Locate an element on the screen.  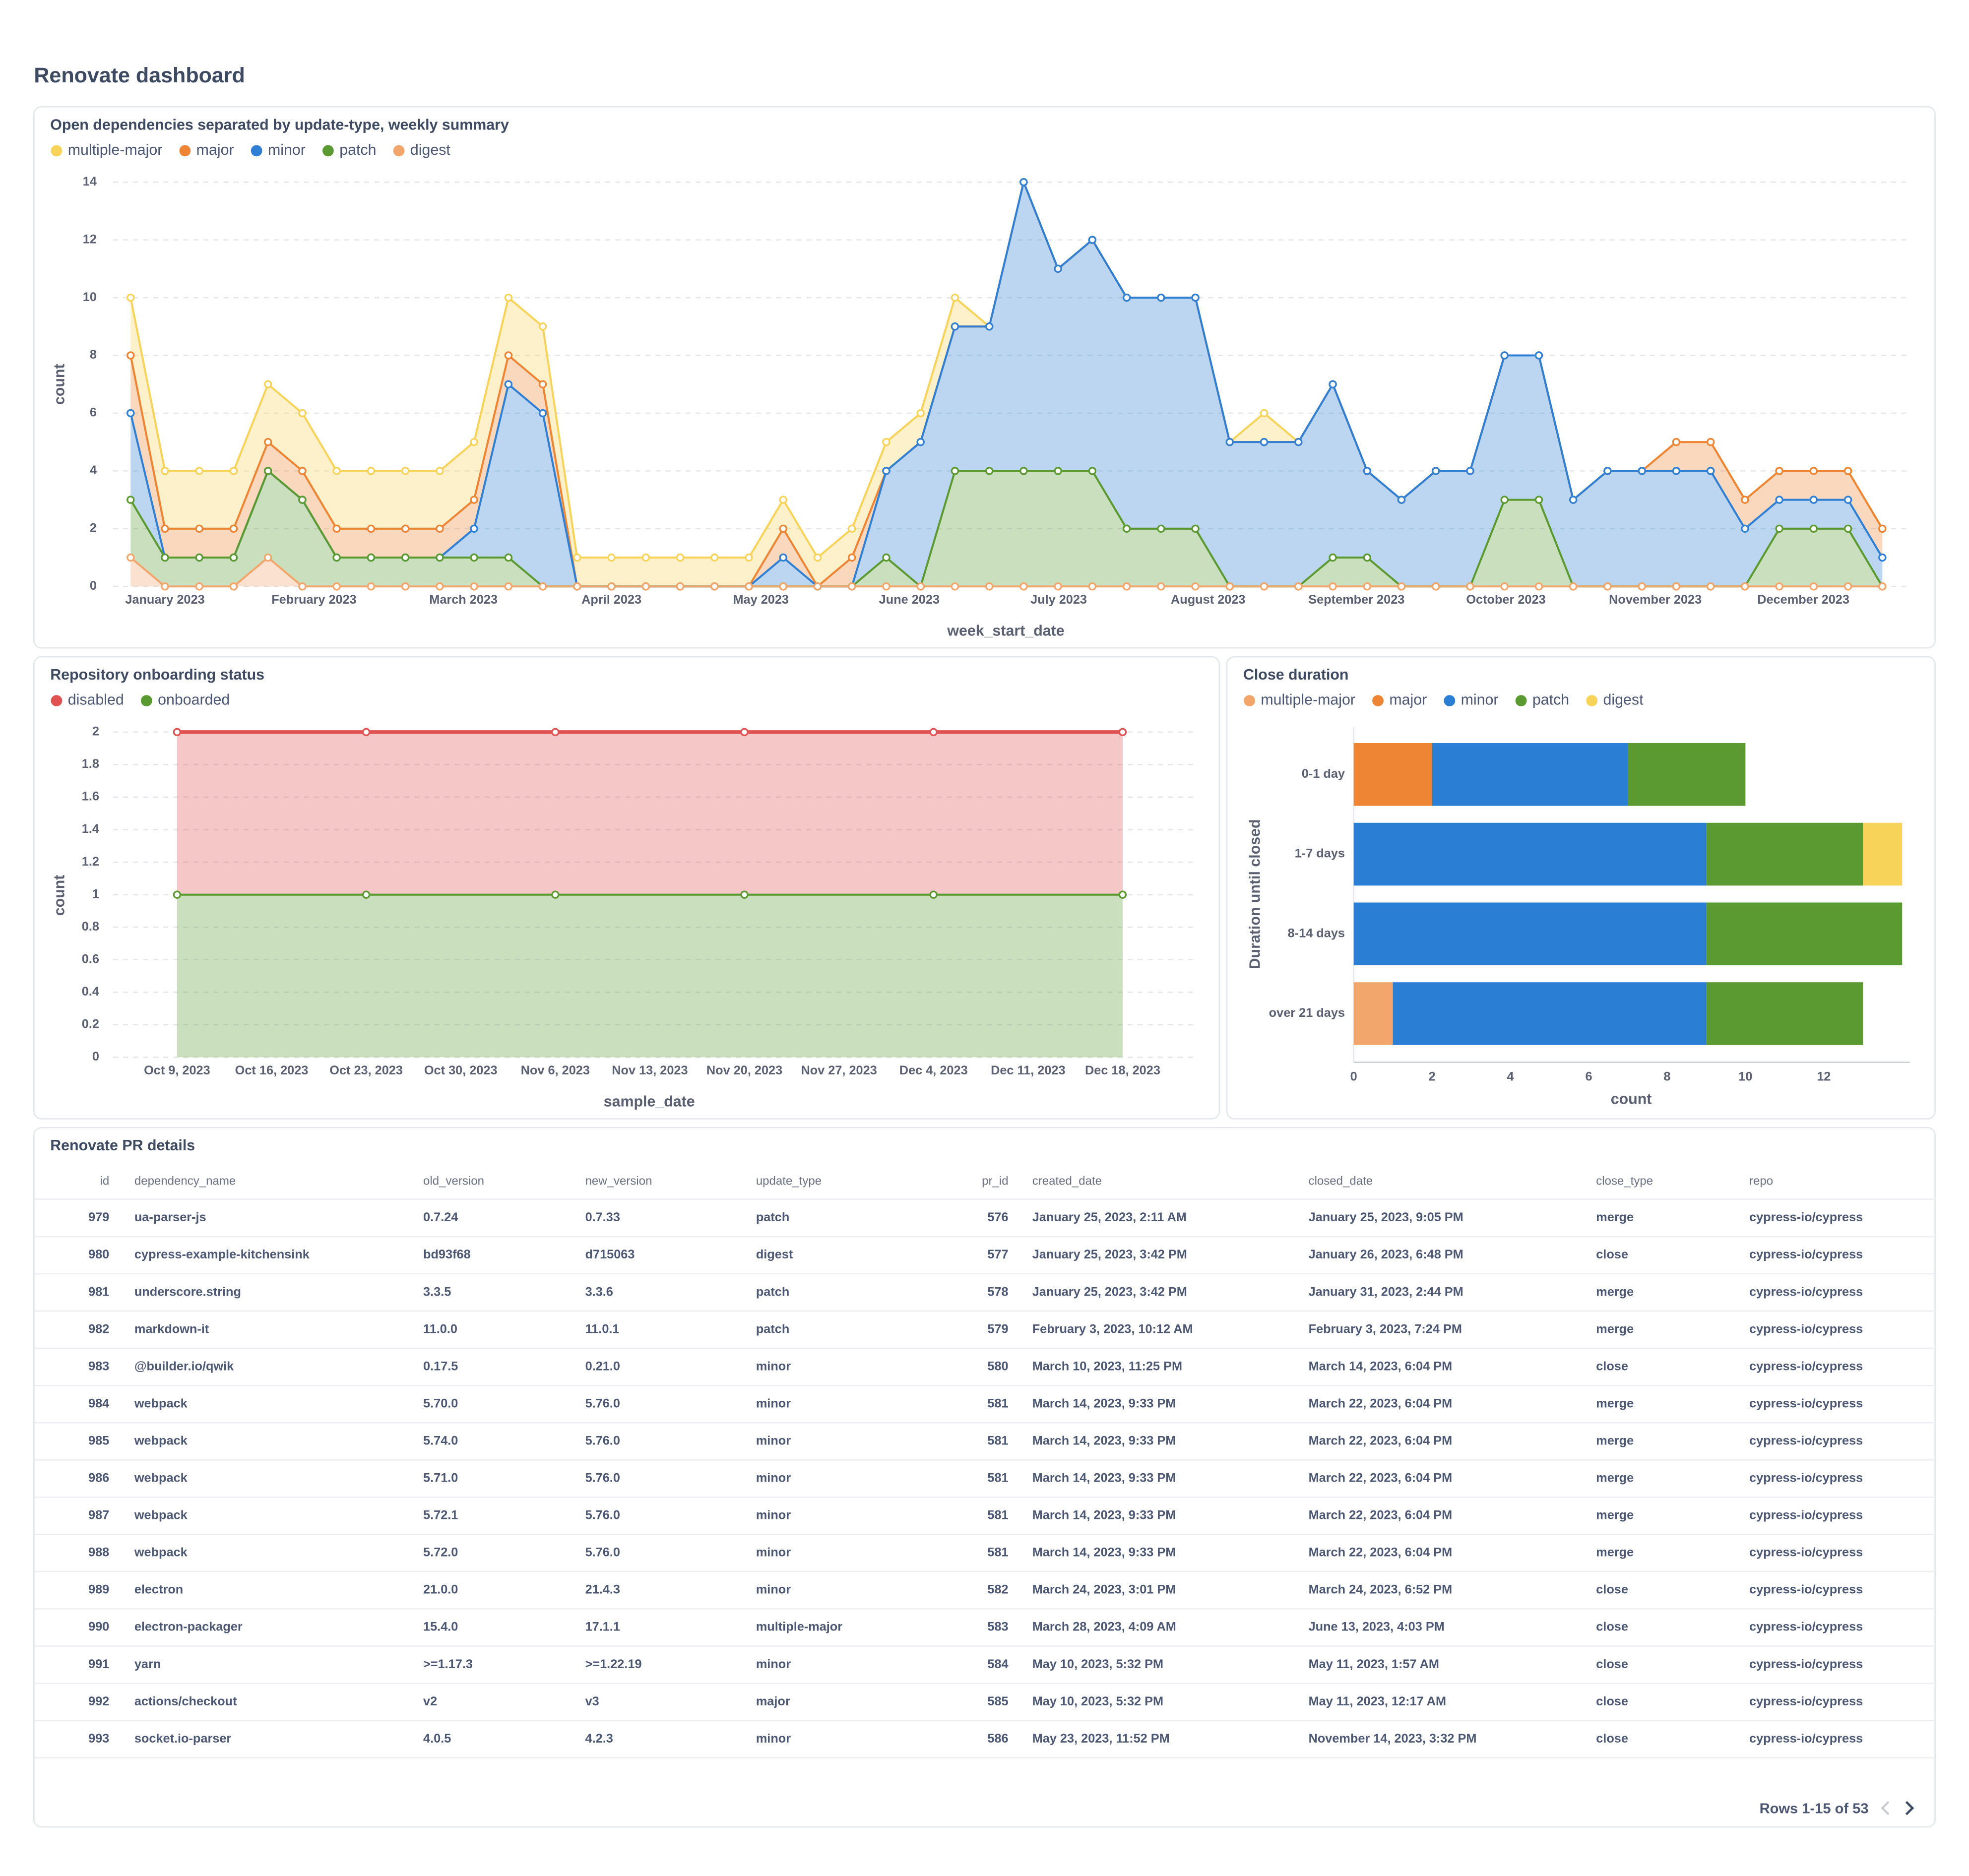
series-line is located at coordinates (1006, 572).